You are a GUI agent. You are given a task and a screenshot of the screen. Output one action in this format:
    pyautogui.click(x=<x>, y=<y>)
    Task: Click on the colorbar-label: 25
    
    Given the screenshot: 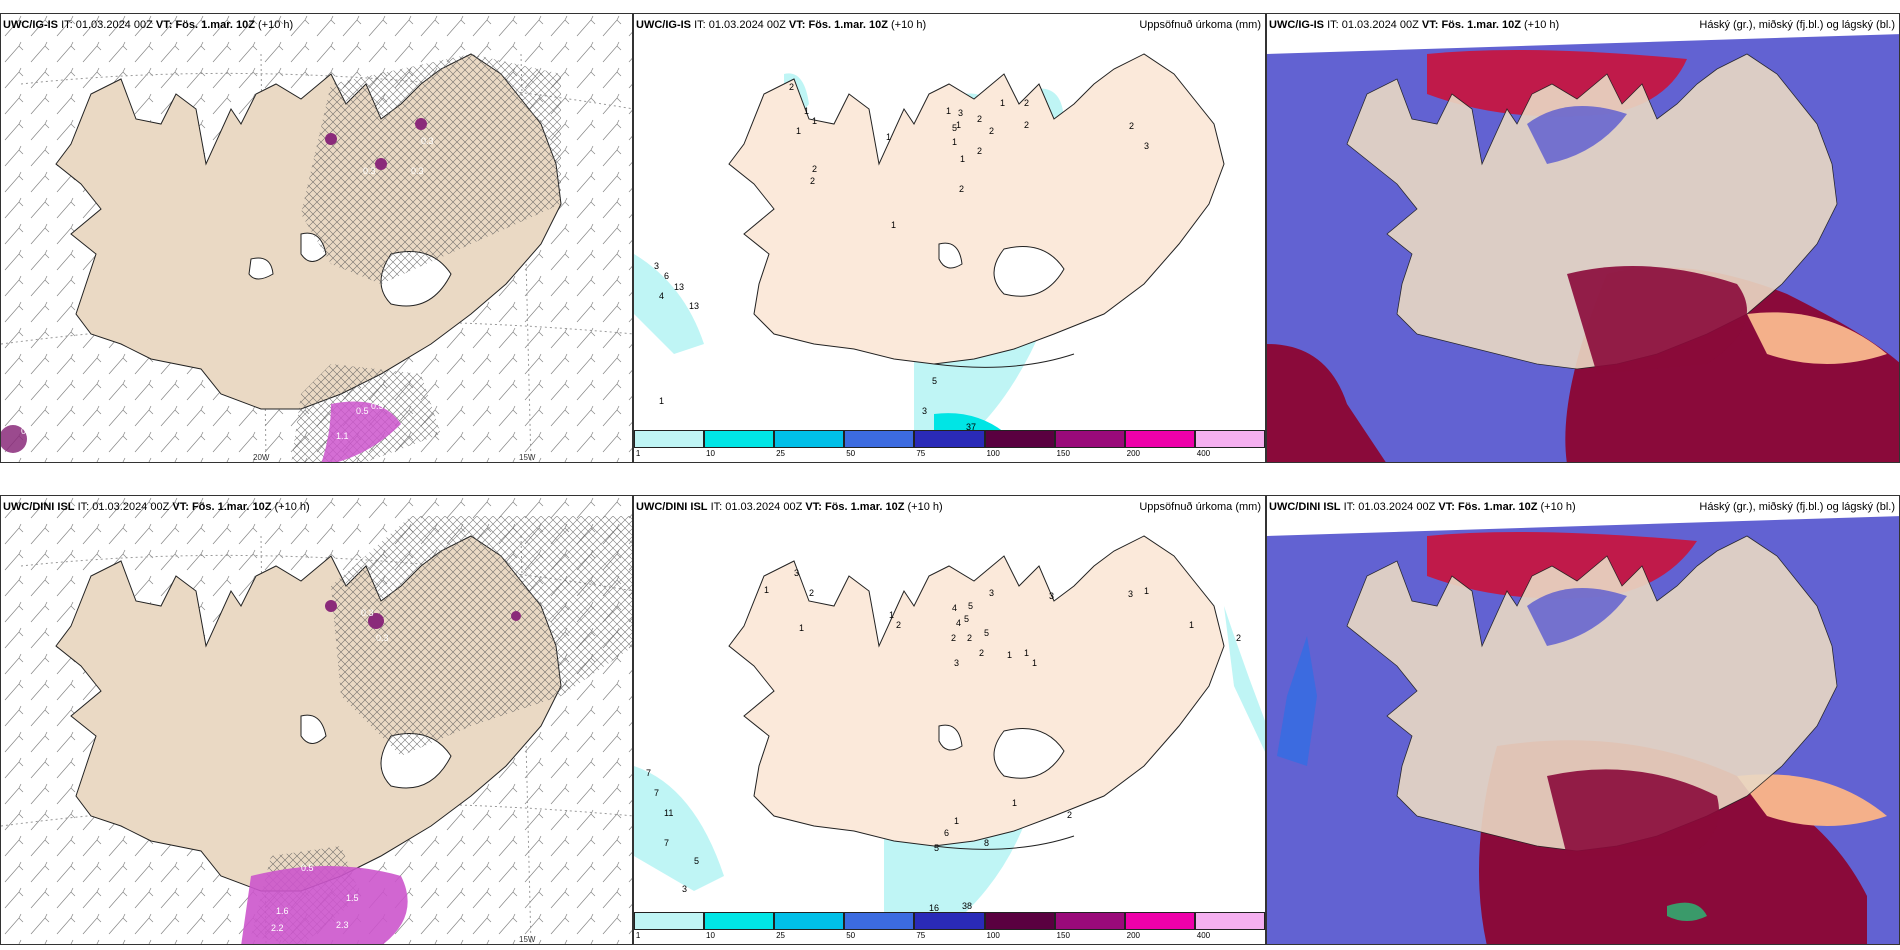 What is the action you would take?
    pyautogui.click(x=781, y=935)
    